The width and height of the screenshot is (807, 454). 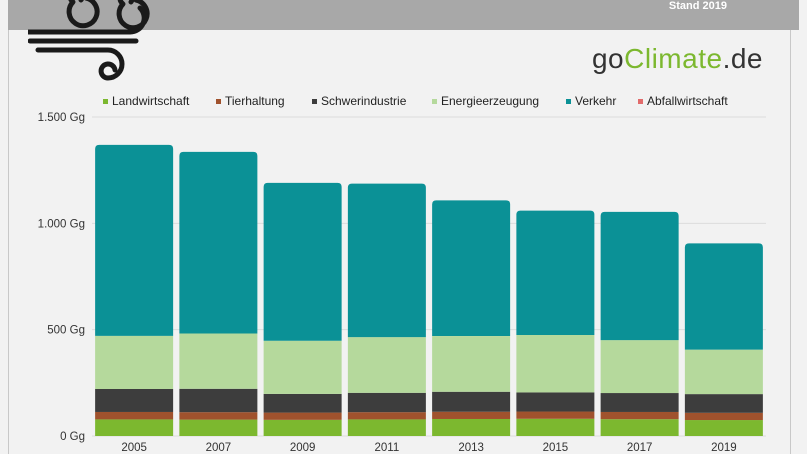 I want to click on brand-logo: goClimate.de, so click(x=677, y=59).